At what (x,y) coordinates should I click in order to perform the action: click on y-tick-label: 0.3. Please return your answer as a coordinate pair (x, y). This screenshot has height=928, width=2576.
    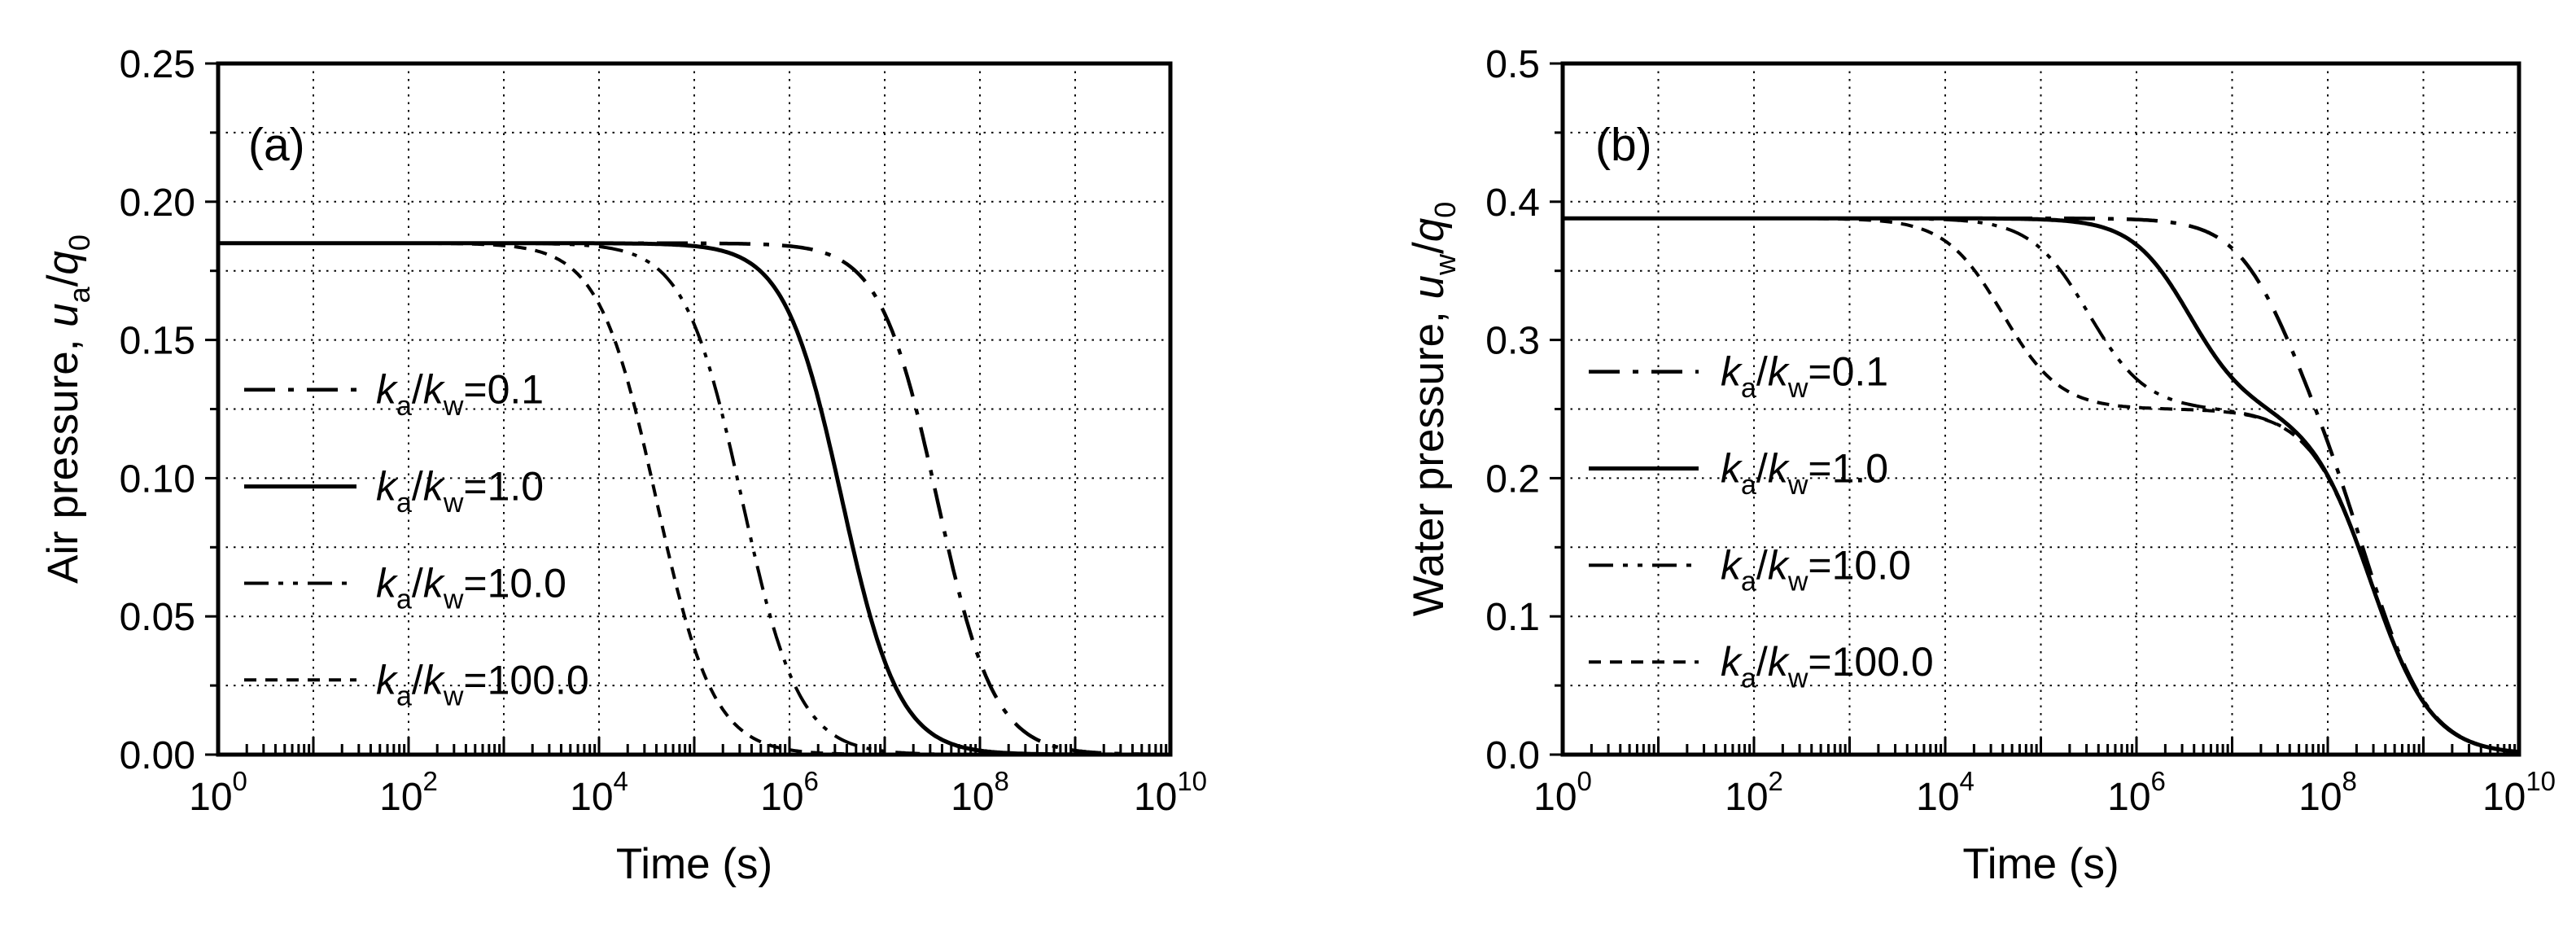
    Looking at the image, I should click on (1512, 341).